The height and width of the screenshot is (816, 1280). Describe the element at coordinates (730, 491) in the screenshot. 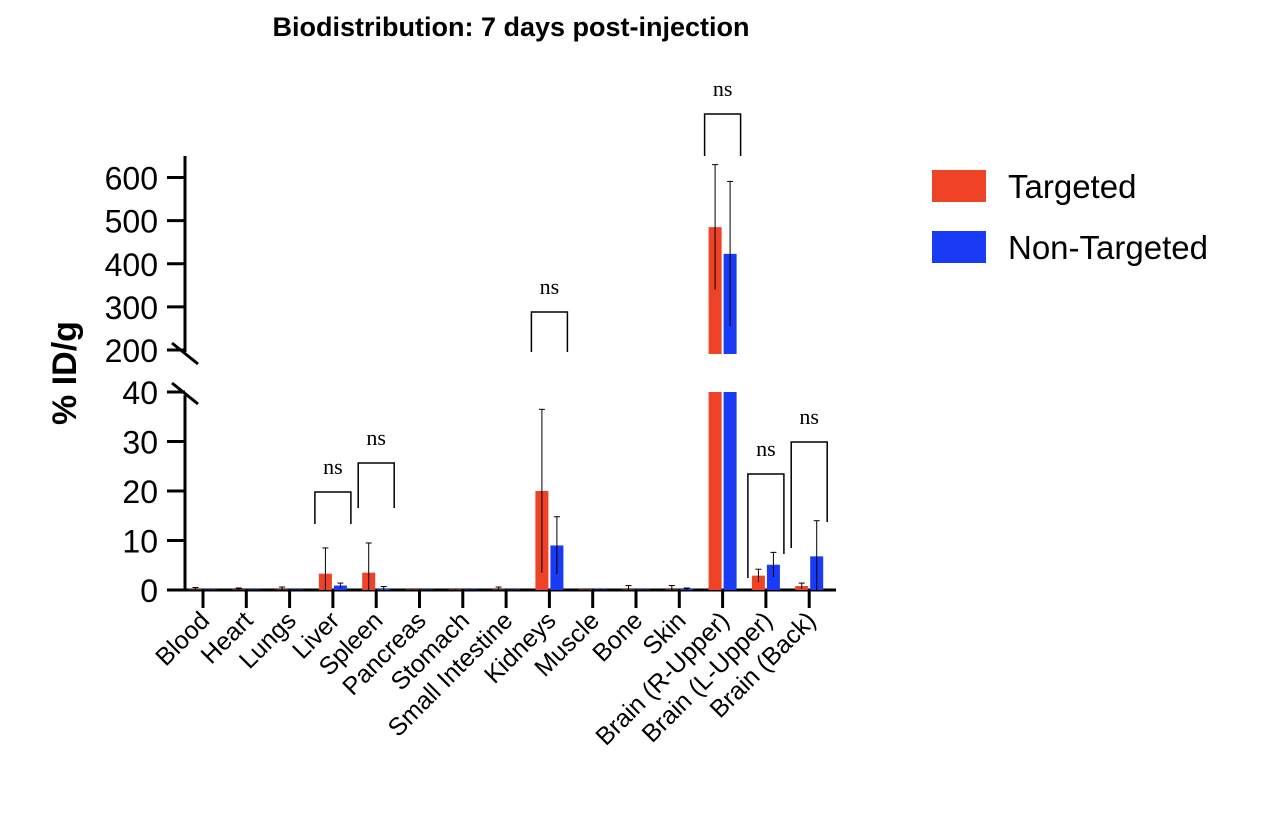

I see `bar-non-targeted-lower` at that location.